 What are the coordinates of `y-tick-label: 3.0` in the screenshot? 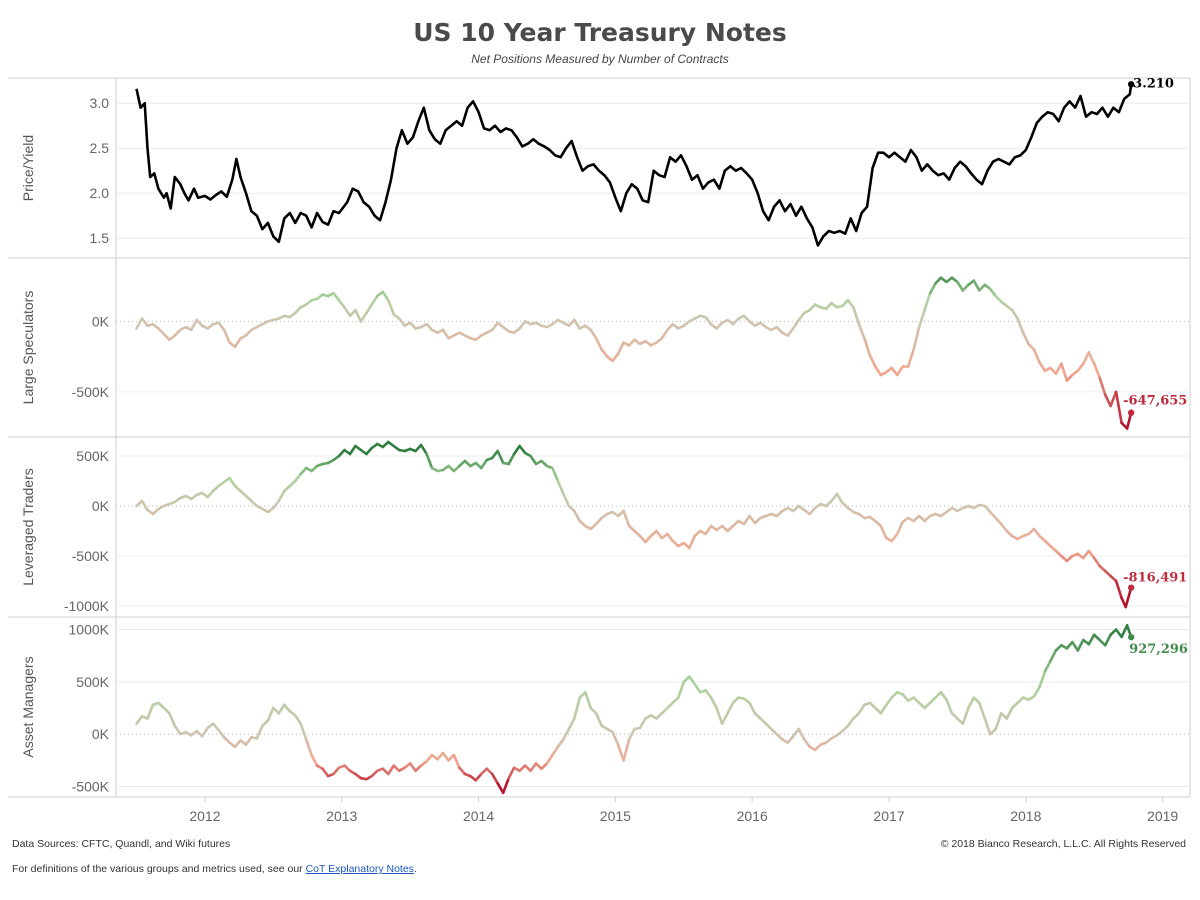 It's located at (100, 103).